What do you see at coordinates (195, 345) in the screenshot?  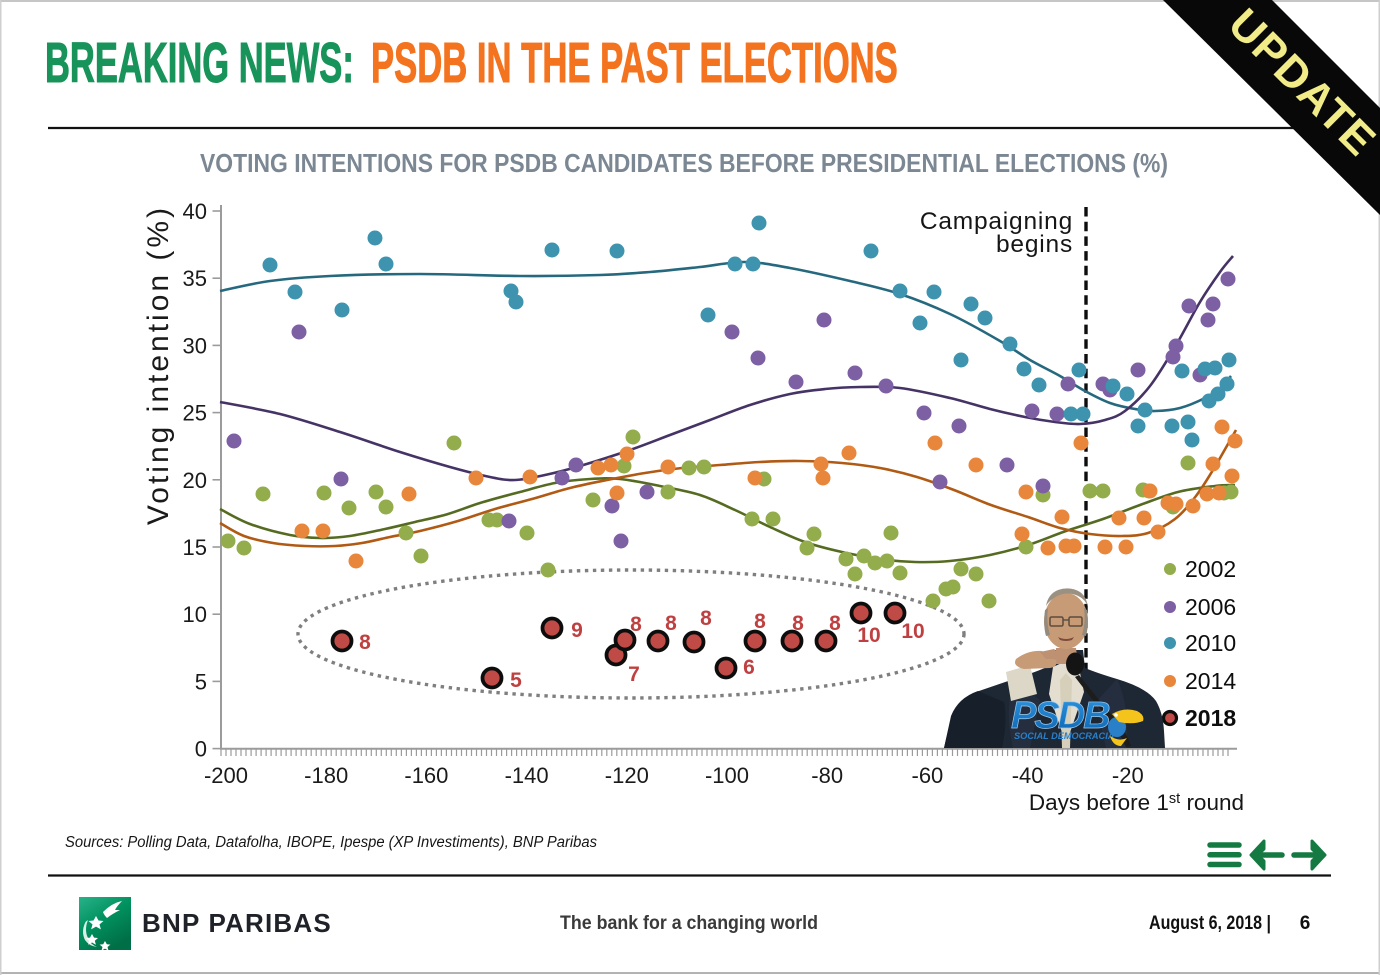 I see `svg-text: 30` at bounding box center [195, 345].